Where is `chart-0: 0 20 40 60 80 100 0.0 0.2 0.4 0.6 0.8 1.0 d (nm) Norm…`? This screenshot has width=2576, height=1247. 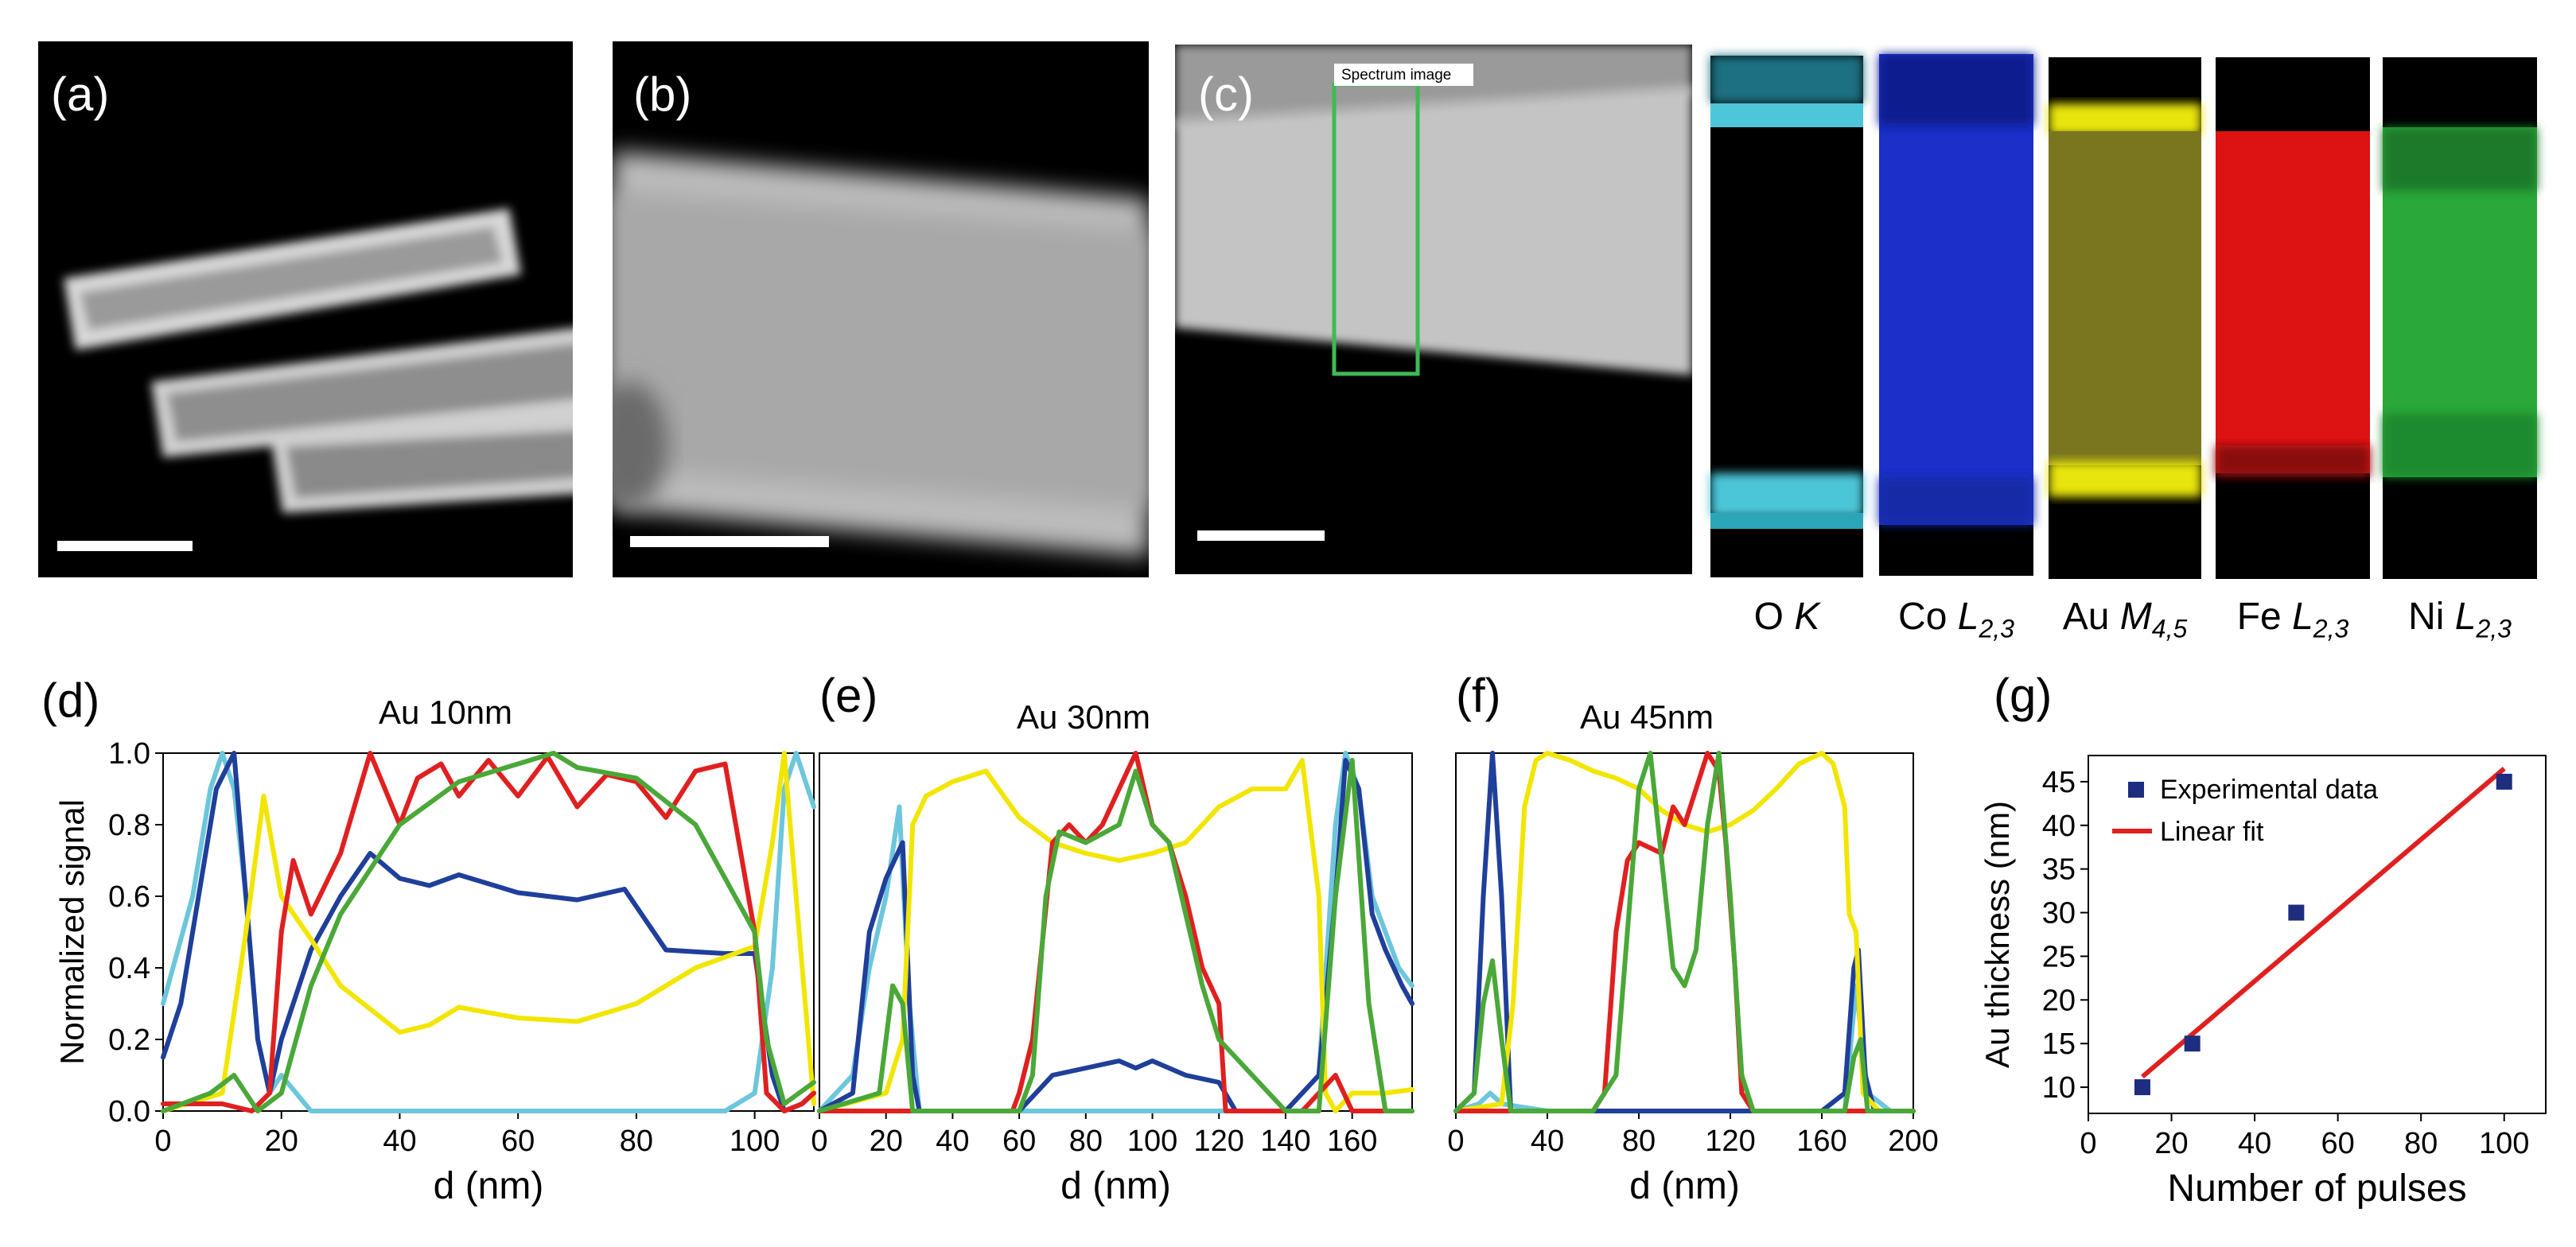 chart-0: 0 20 40 60 80 100 0.0 0.2 0.4 0.6 0.8 1.0 d (nm) Norm… is located at coordinates (434, 950).